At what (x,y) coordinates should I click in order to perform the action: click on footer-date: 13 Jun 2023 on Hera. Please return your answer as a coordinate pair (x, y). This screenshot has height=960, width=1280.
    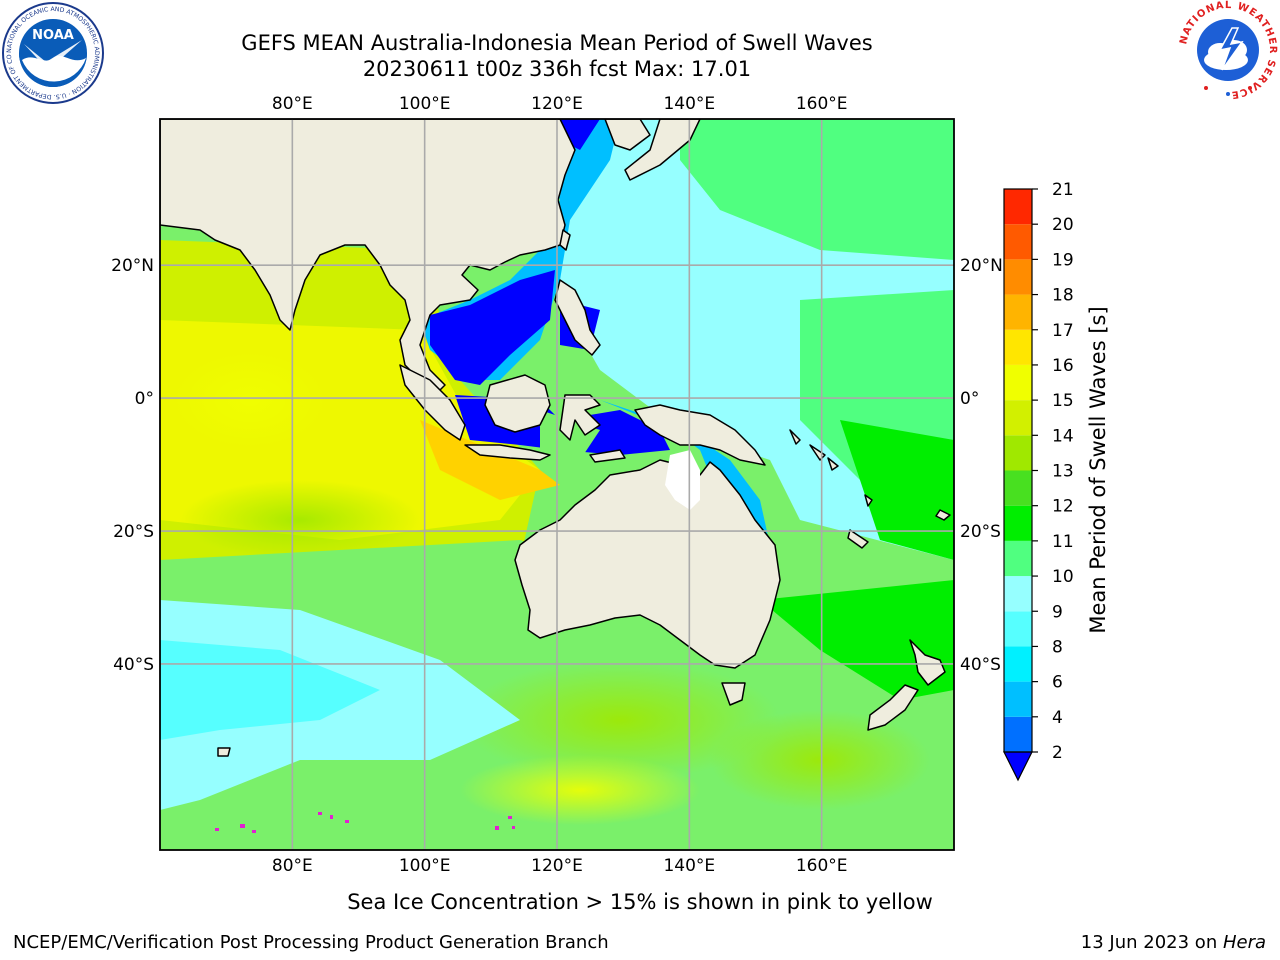
    Looking at the image, I should click on (1173, 942).